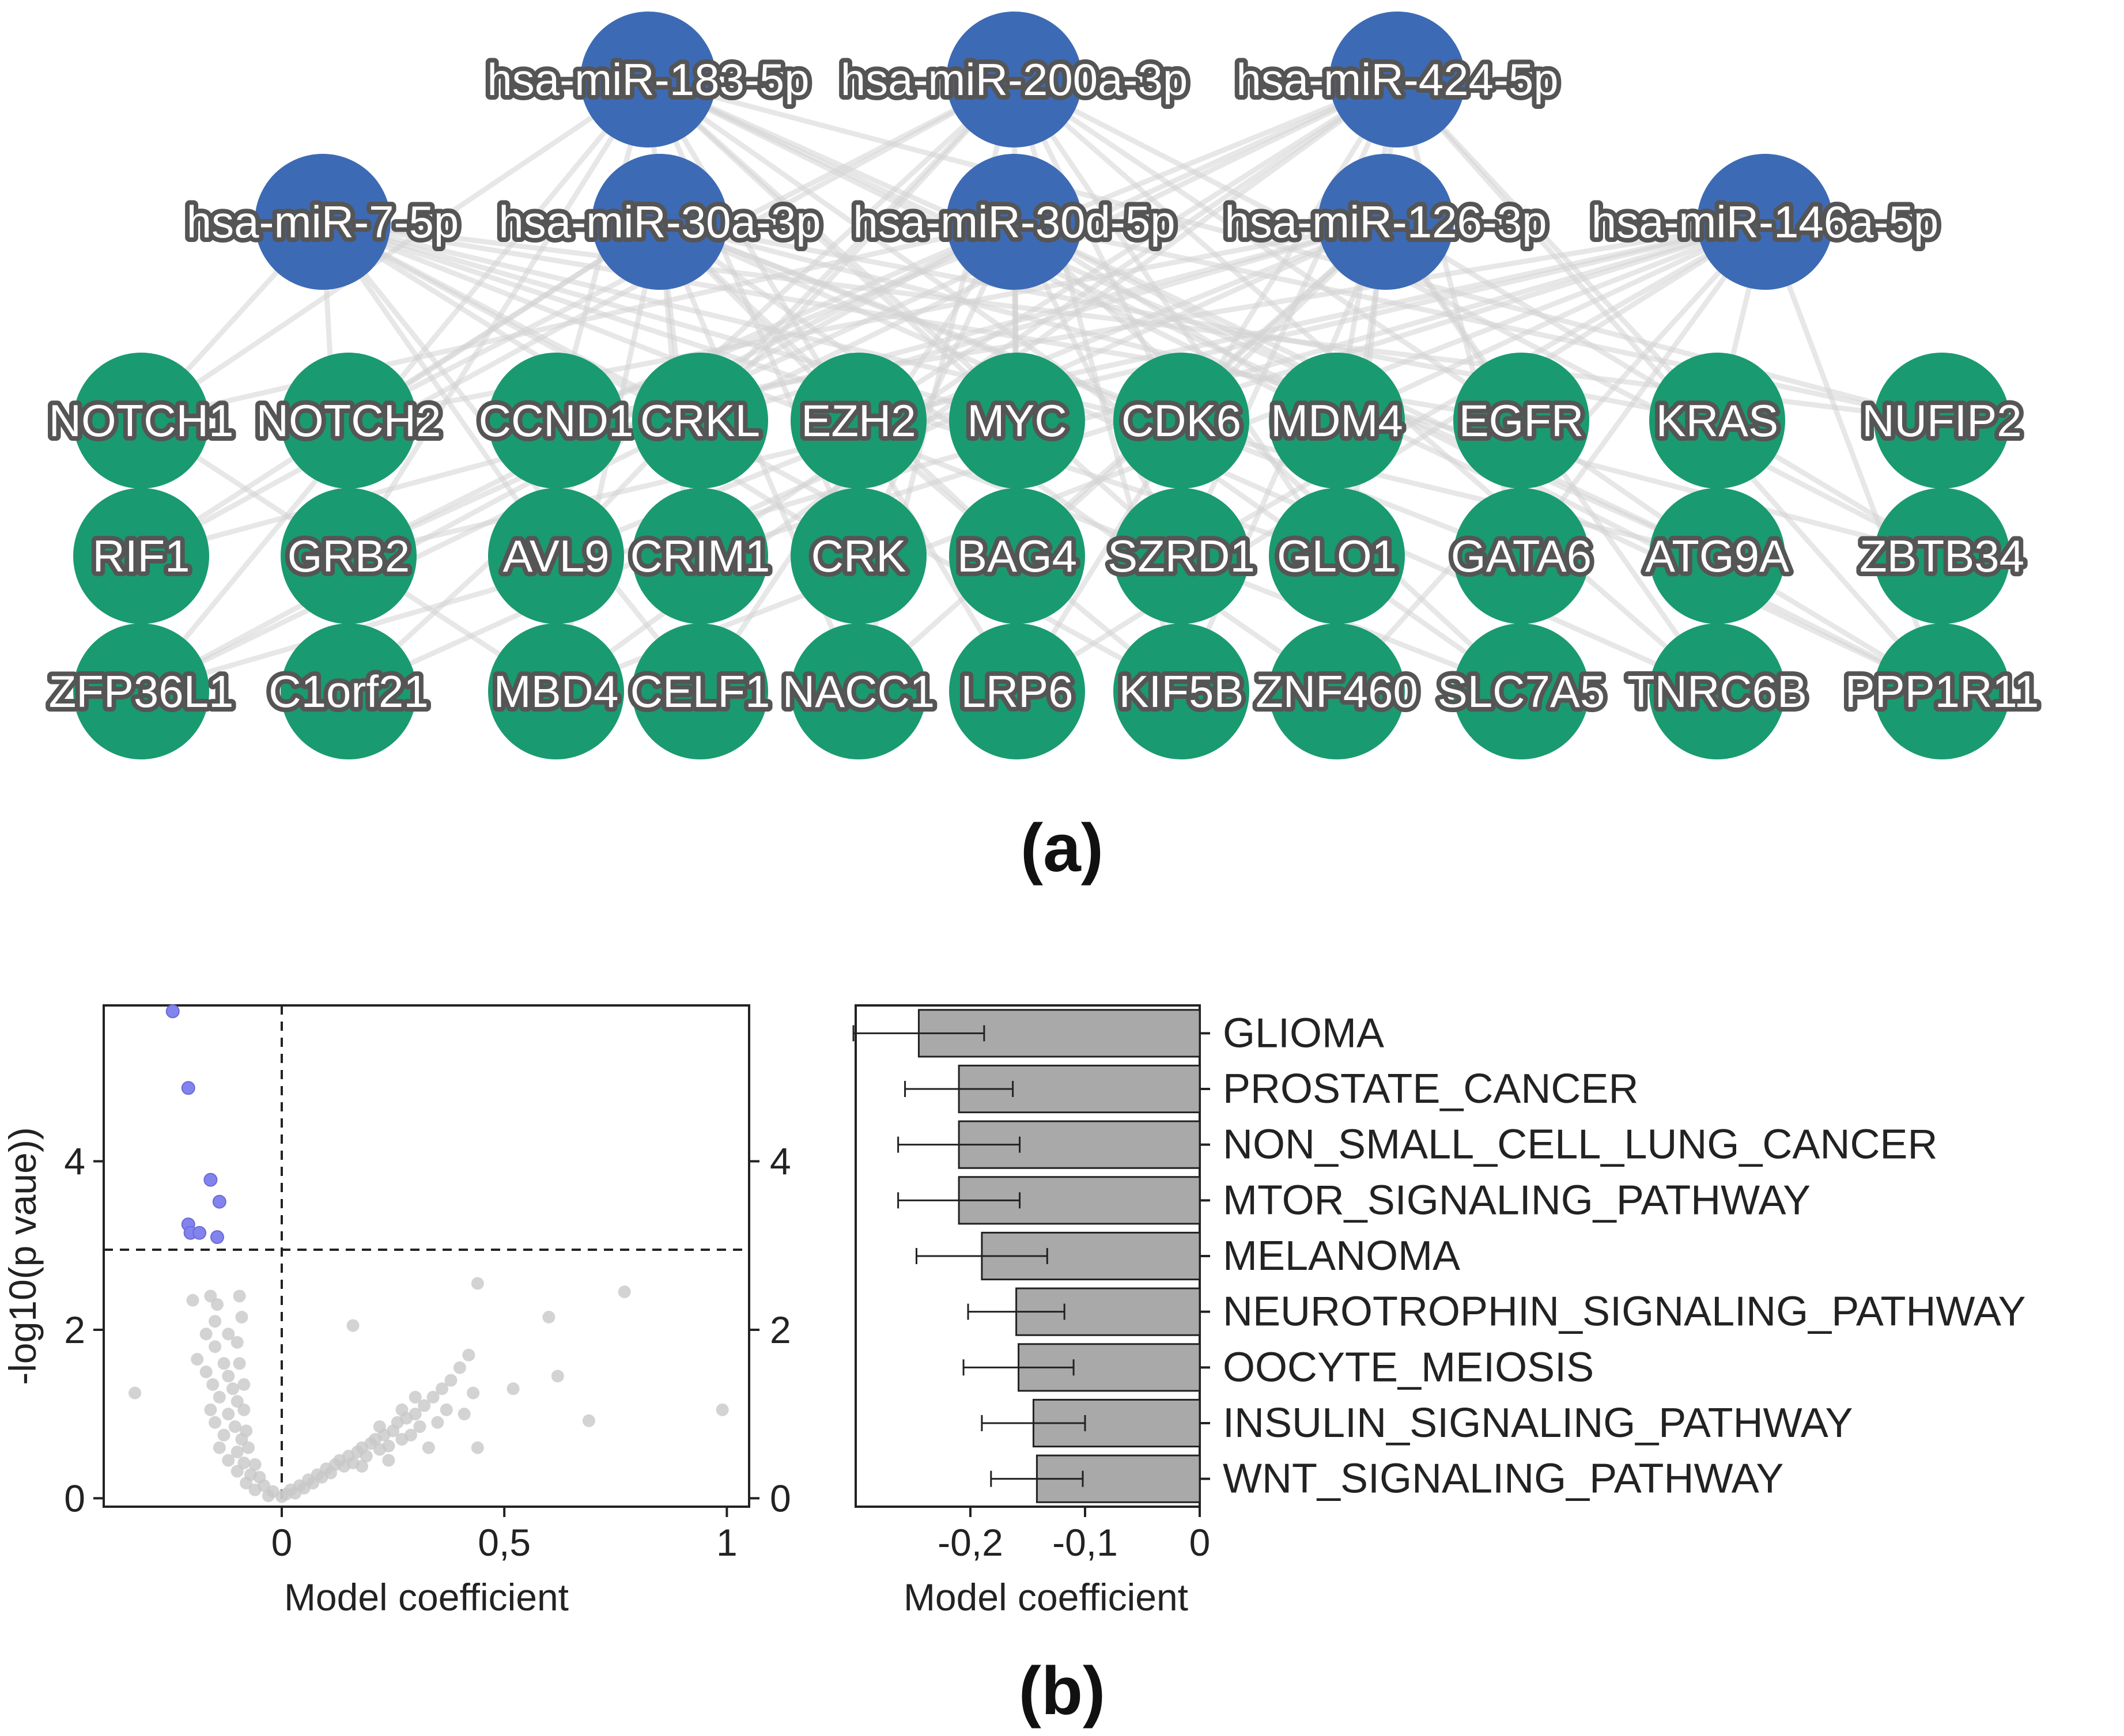  I want to click on gene-node: EGFR, so click(1521, 421).